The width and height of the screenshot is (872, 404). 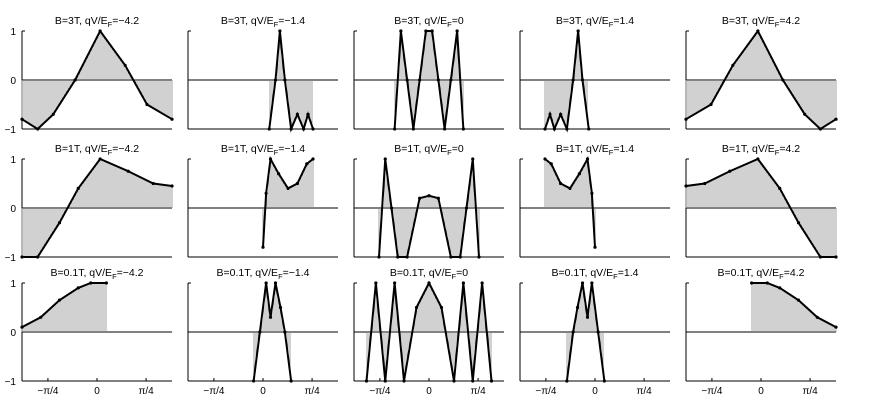 What do you see at coordinates (11, 130) in the screenshot?
I see `y-tick-label: −1` at bounding box center [11, 130].